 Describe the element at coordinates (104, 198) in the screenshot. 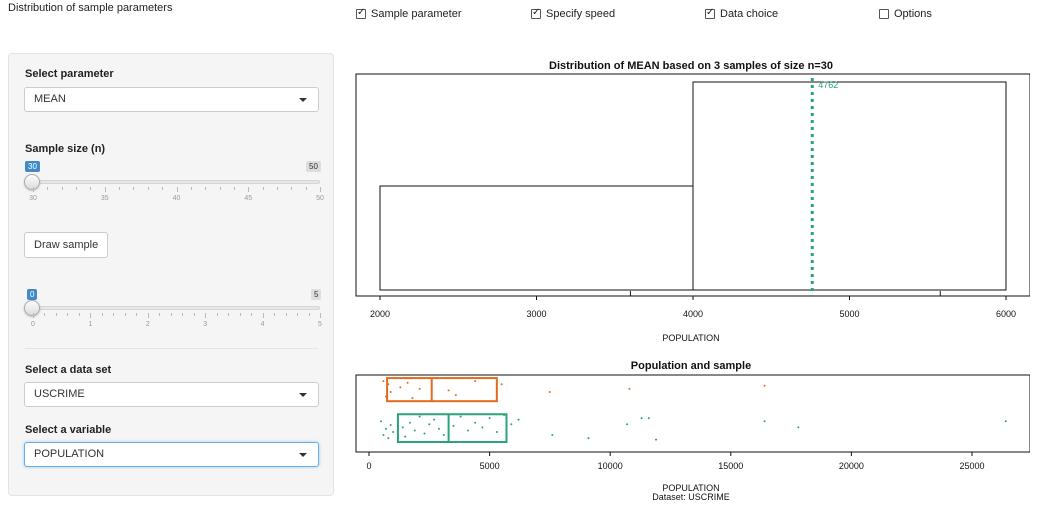

I see `size-slider-tick-label: 35` at that location.